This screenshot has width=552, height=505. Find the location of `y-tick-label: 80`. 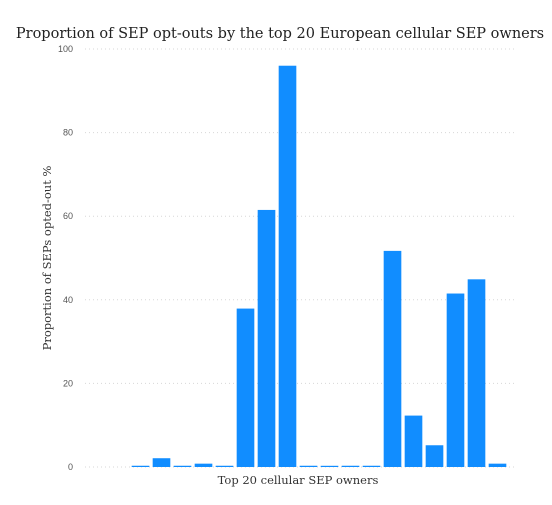

y-tick-label: 80 is located at coordinates (68, 133).